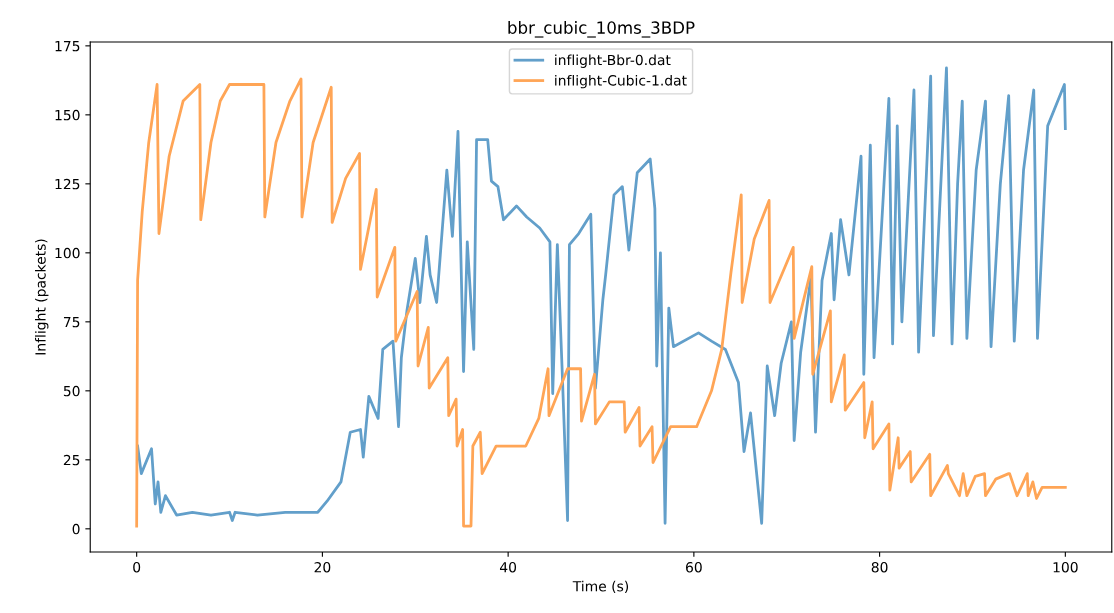 The image size is (1114, 613). What do you see at coordinates (137, 567) in the screenshot?
I see `x-tick-label: 0` at bounding box center [137, 567].